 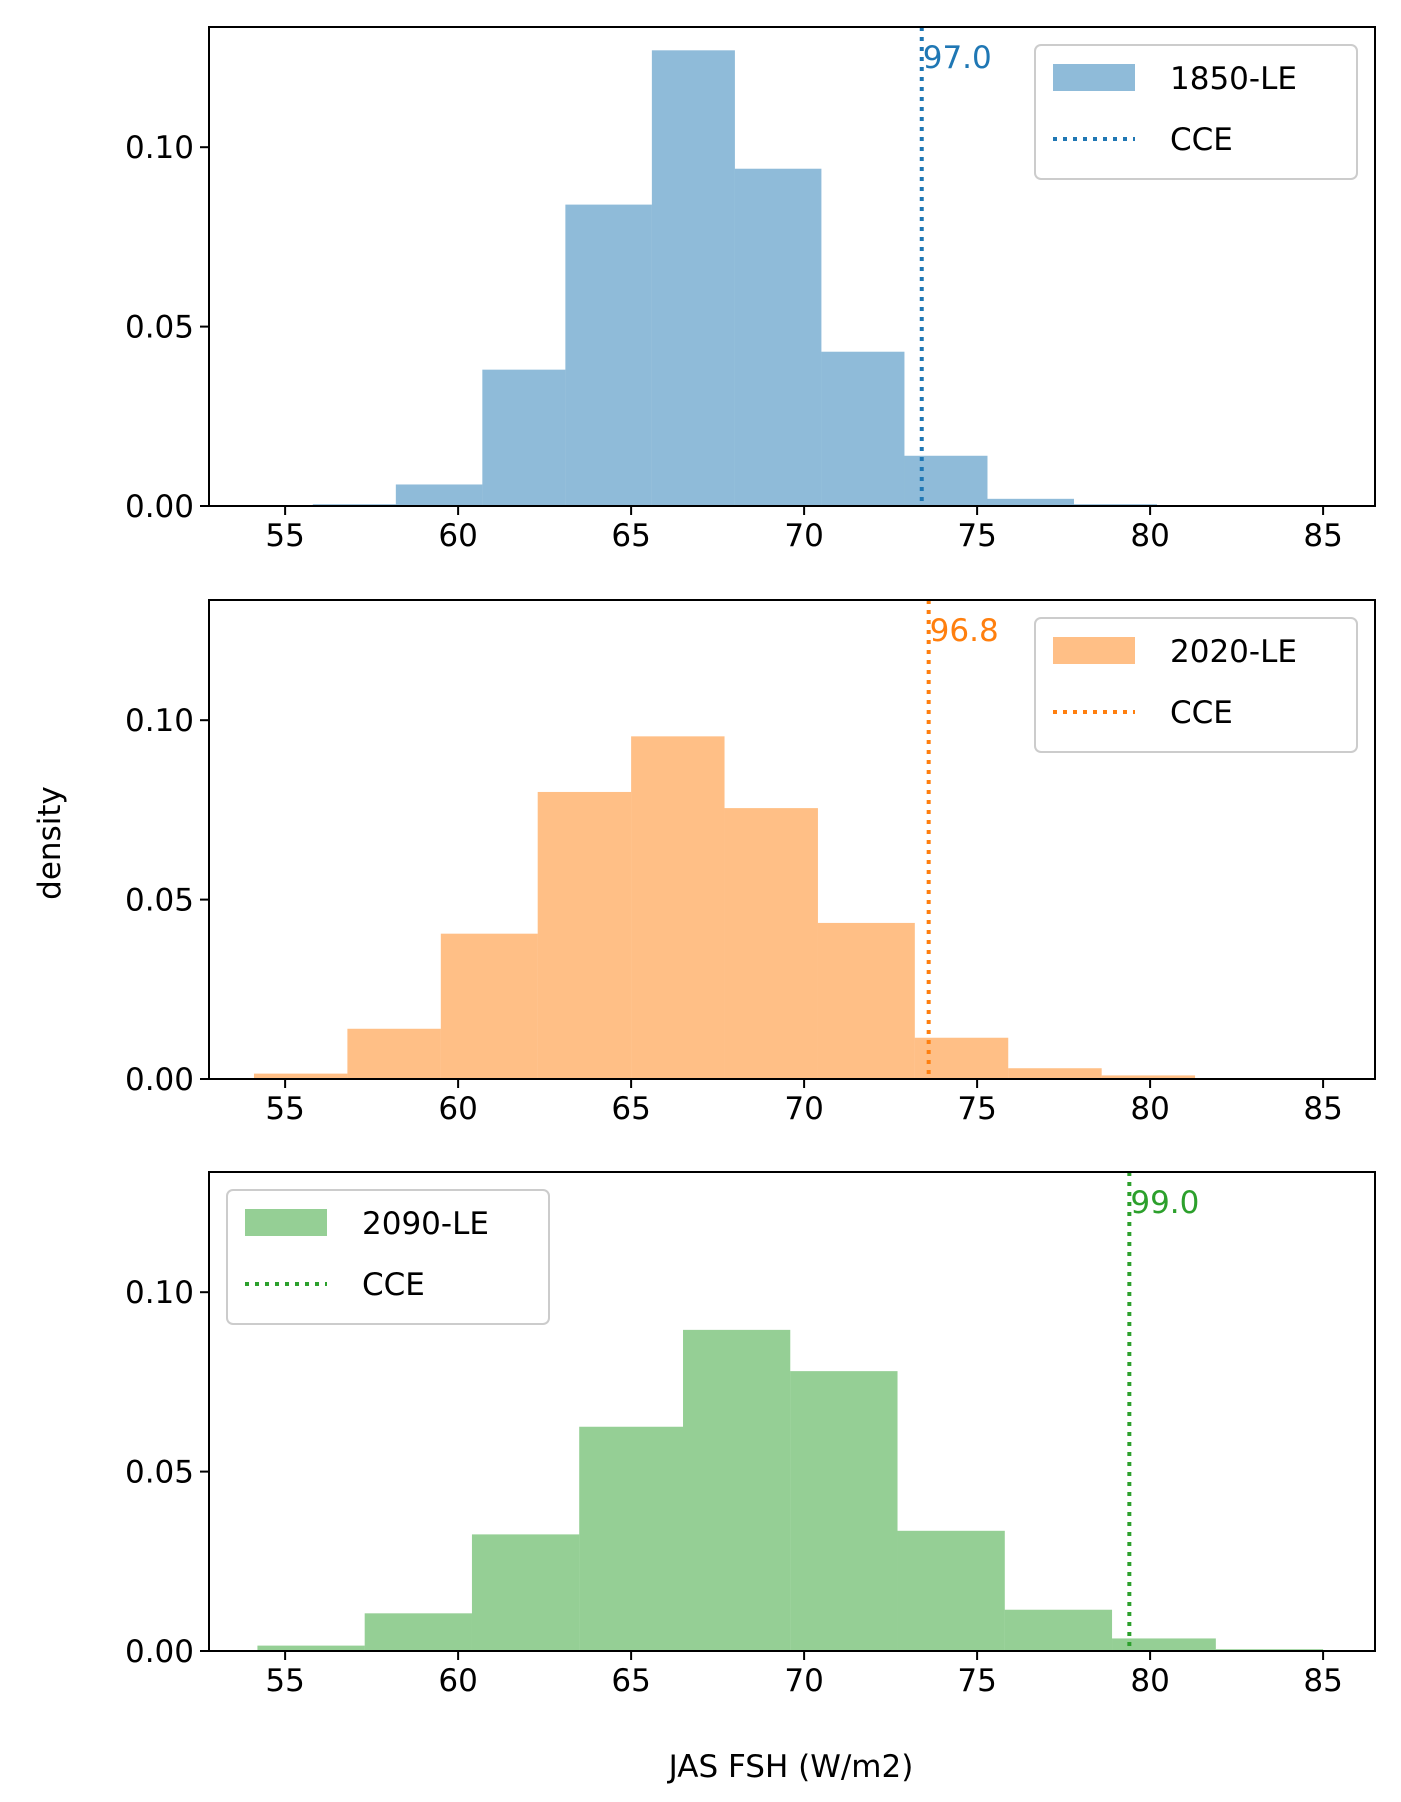 What do you see at coordinates (1196, 685) in the screenshot?
I see `legend: 2020-LE CCE` at bounding box center [1196, 685].